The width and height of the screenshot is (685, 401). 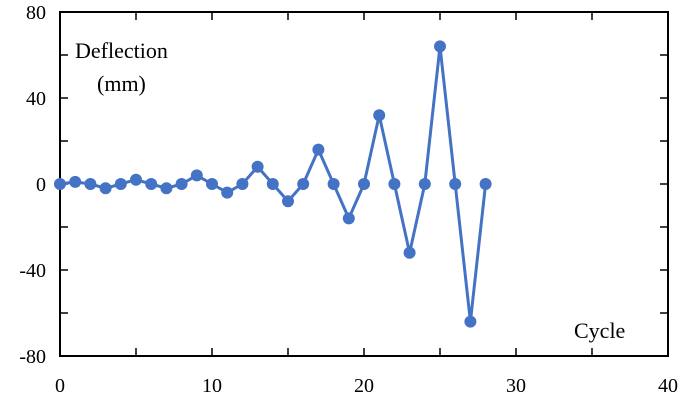 What do you see at coordinates (599, 330) in the screenshot?
I see `x-axis-title: Cycle` at bounding box center [599, 330].